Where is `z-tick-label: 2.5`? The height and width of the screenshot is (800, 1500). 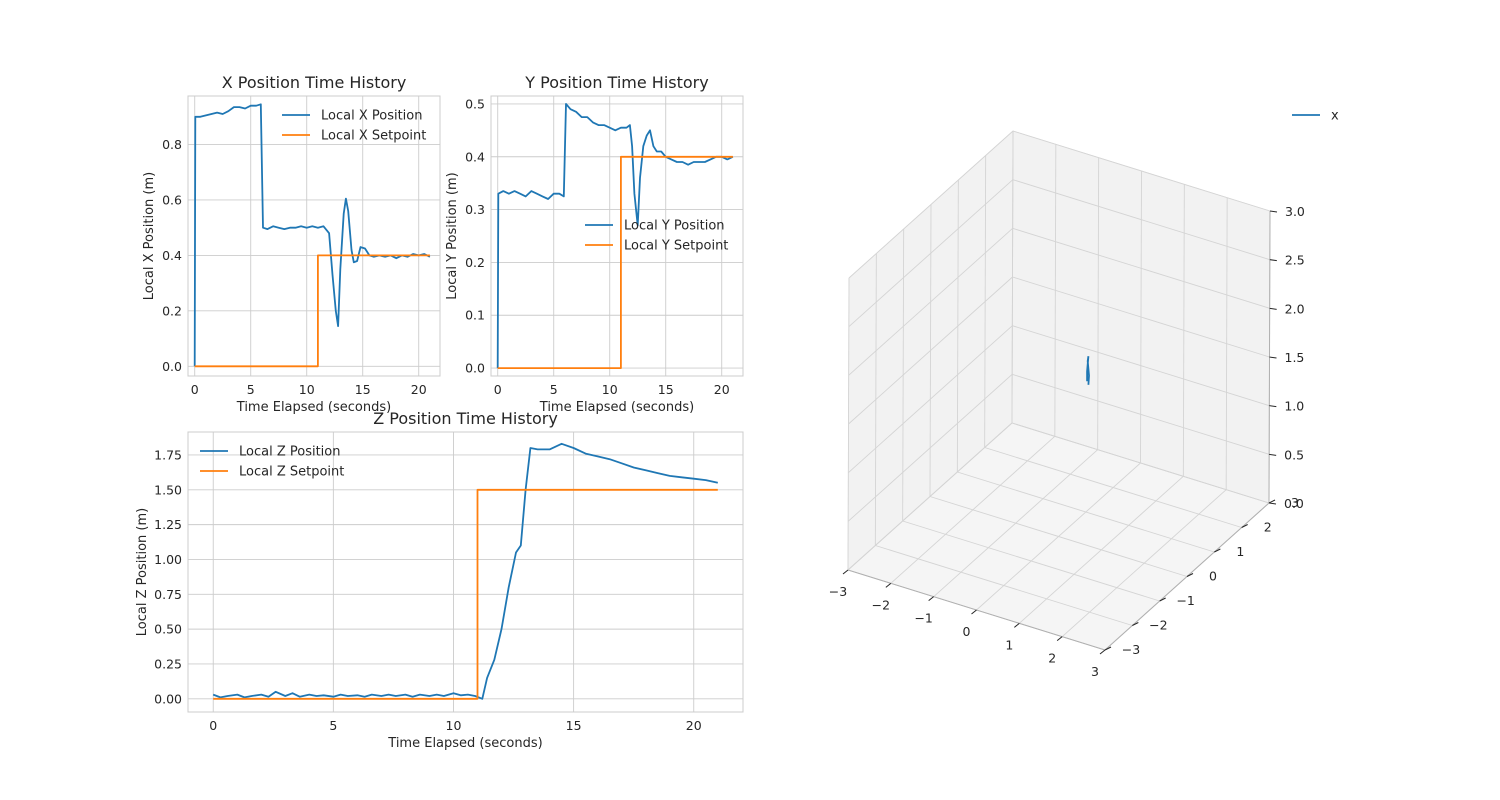
z-tick-label: 2.5 is located at coordinates (1295, 260).